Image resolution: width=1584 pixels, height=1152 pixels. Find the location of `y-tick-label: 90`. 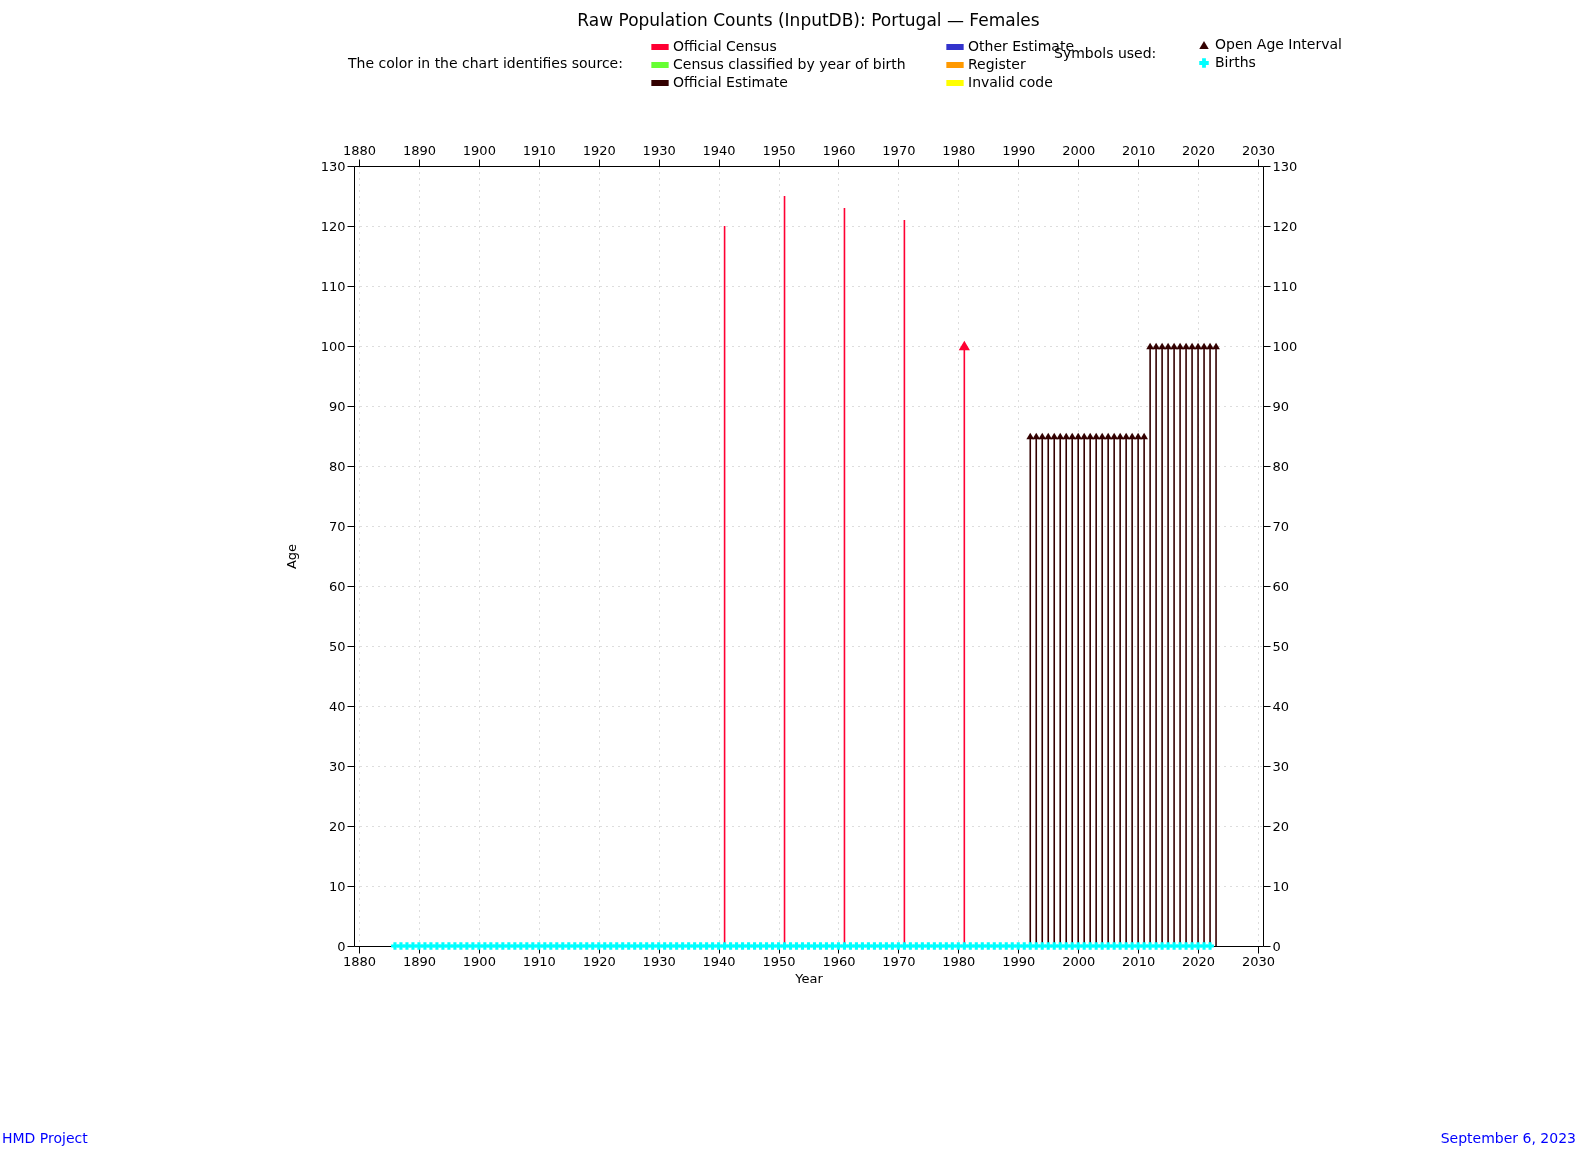

y-tick-label: 90 is located at coordinates (337, 406).